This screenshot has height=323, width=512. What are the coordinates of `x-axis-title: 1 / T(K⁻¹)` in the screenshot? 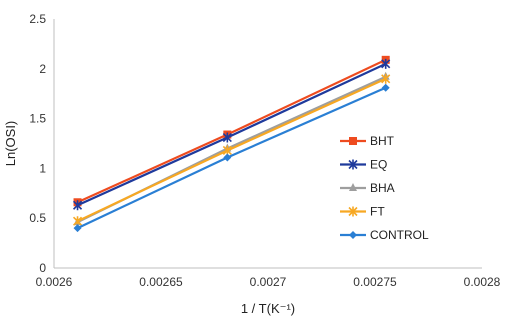 It's located at (268, 308).